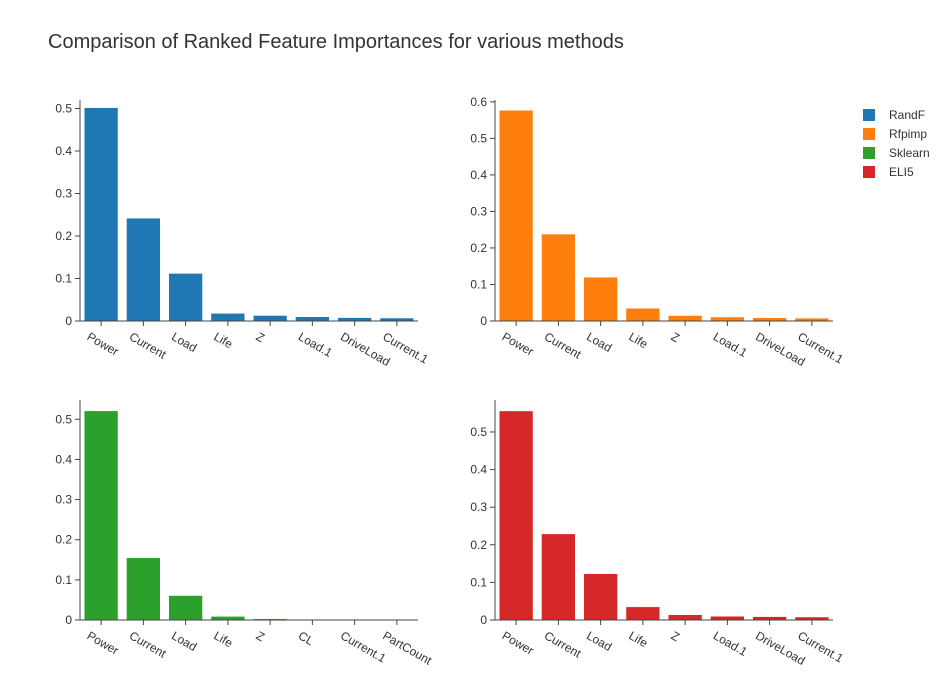 The width and height of the screenshot is (950, 700). What do you see at coordinates (143, 589) in the screenshot?
I see `bar-sklearn-current` at bounding box center [143, 589].